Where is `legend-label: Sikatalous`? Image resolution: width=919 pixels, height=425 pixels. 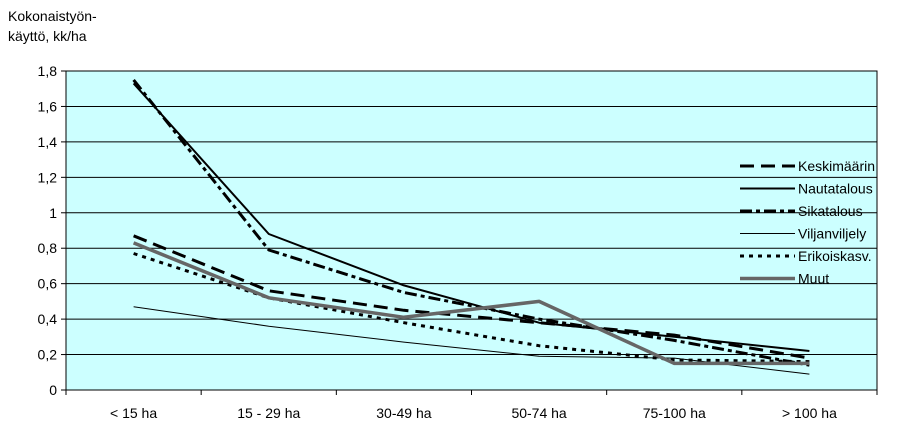 legend-label: Sikatalous is located at coordinates (830, 211).